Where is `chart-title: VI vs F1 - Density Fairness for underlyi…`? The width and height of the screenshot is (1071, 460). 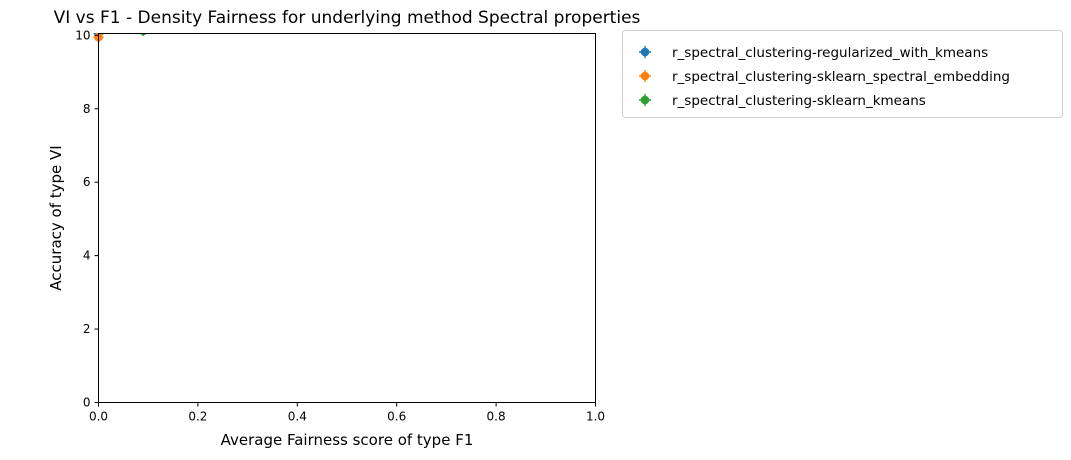 chart-title: VI vs F1 - Density Fairness for underlyi… is located at coordinates (347, 18).